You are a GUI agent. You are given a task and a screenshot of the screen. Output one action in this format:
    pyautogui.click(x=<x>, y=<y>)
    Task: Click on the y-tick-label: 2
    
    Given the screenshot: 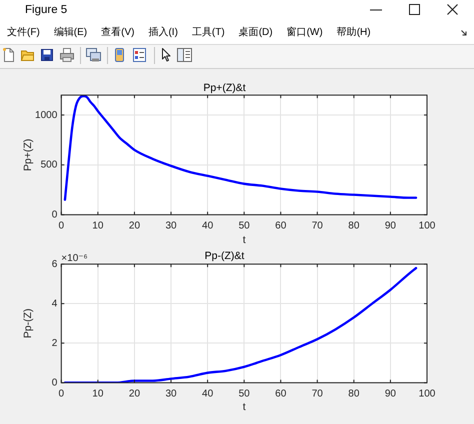 What is the action you would take?
    pyautogui.click(x=55, y=343)
    